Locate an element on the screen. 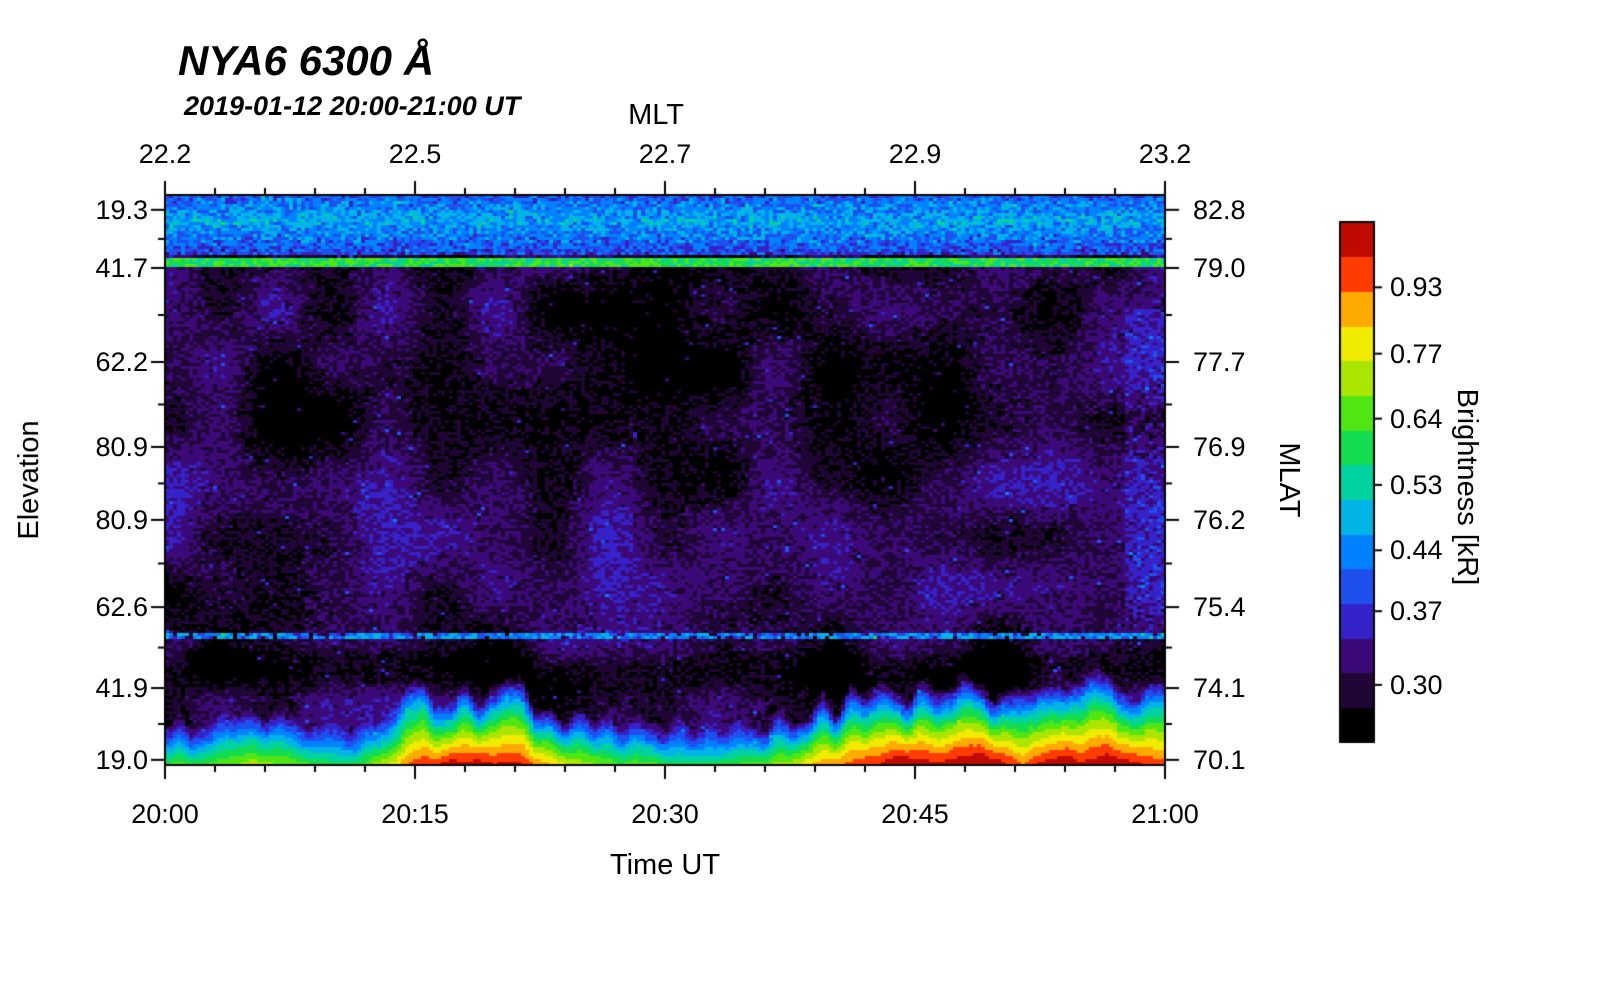 The image size is (1600, 1000). right-axis-title: MLAT is located at coordinates (1288, 480).